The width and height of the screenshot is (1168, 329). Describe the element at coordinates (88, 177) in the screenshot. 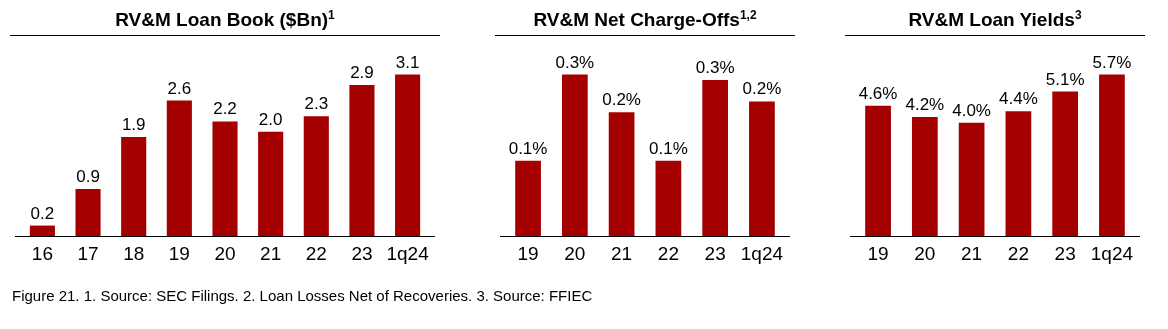

I see `data-label: 0.9` at that location.